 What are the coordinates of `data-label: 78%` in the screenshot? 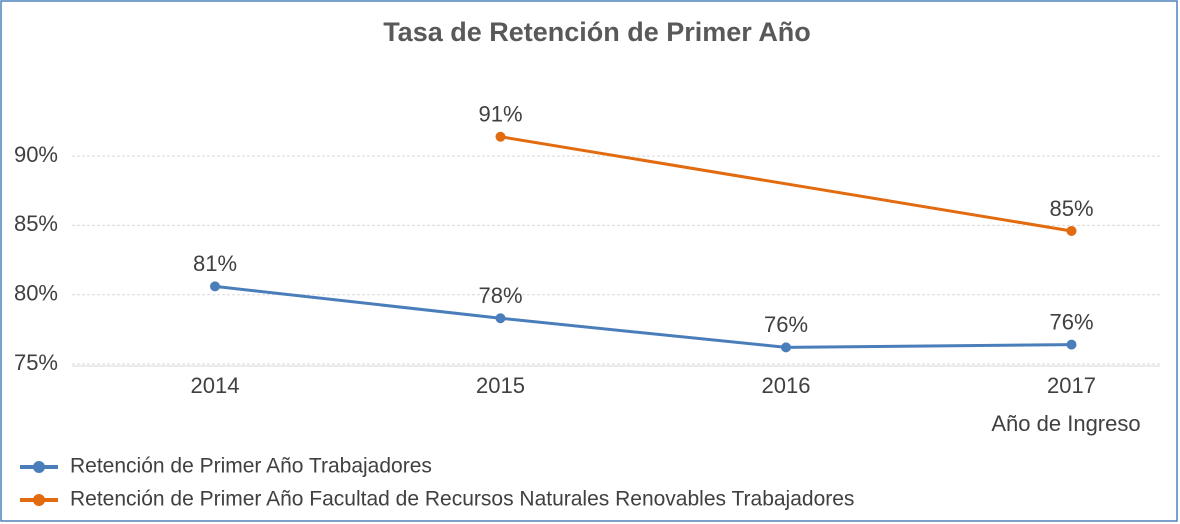 It's located at (500, 295).